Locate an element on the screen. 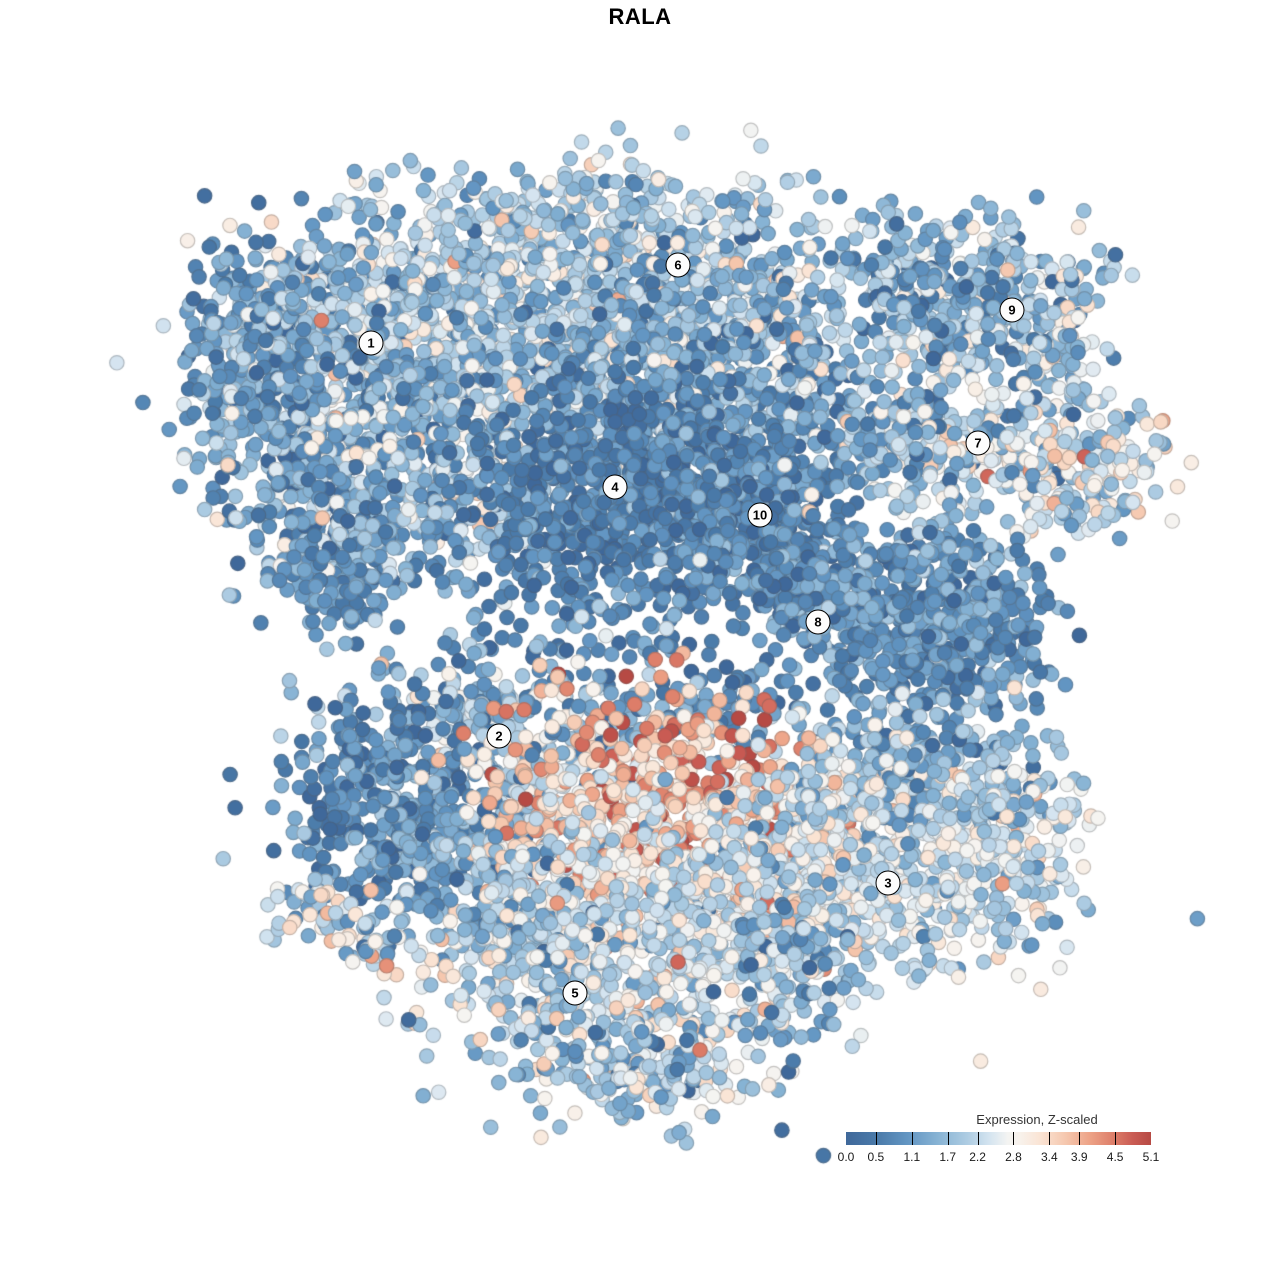 Image resolution: width=1280 pixels, height=1280 pixels. cluster-label-2: 2 is located at coordinates (499, 736).